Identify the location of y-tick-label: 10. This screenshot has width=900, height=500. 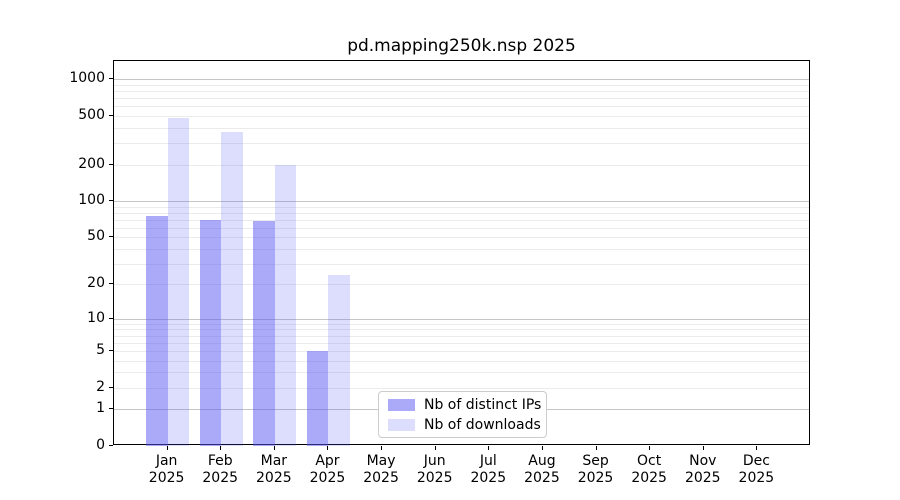
(96, 317).